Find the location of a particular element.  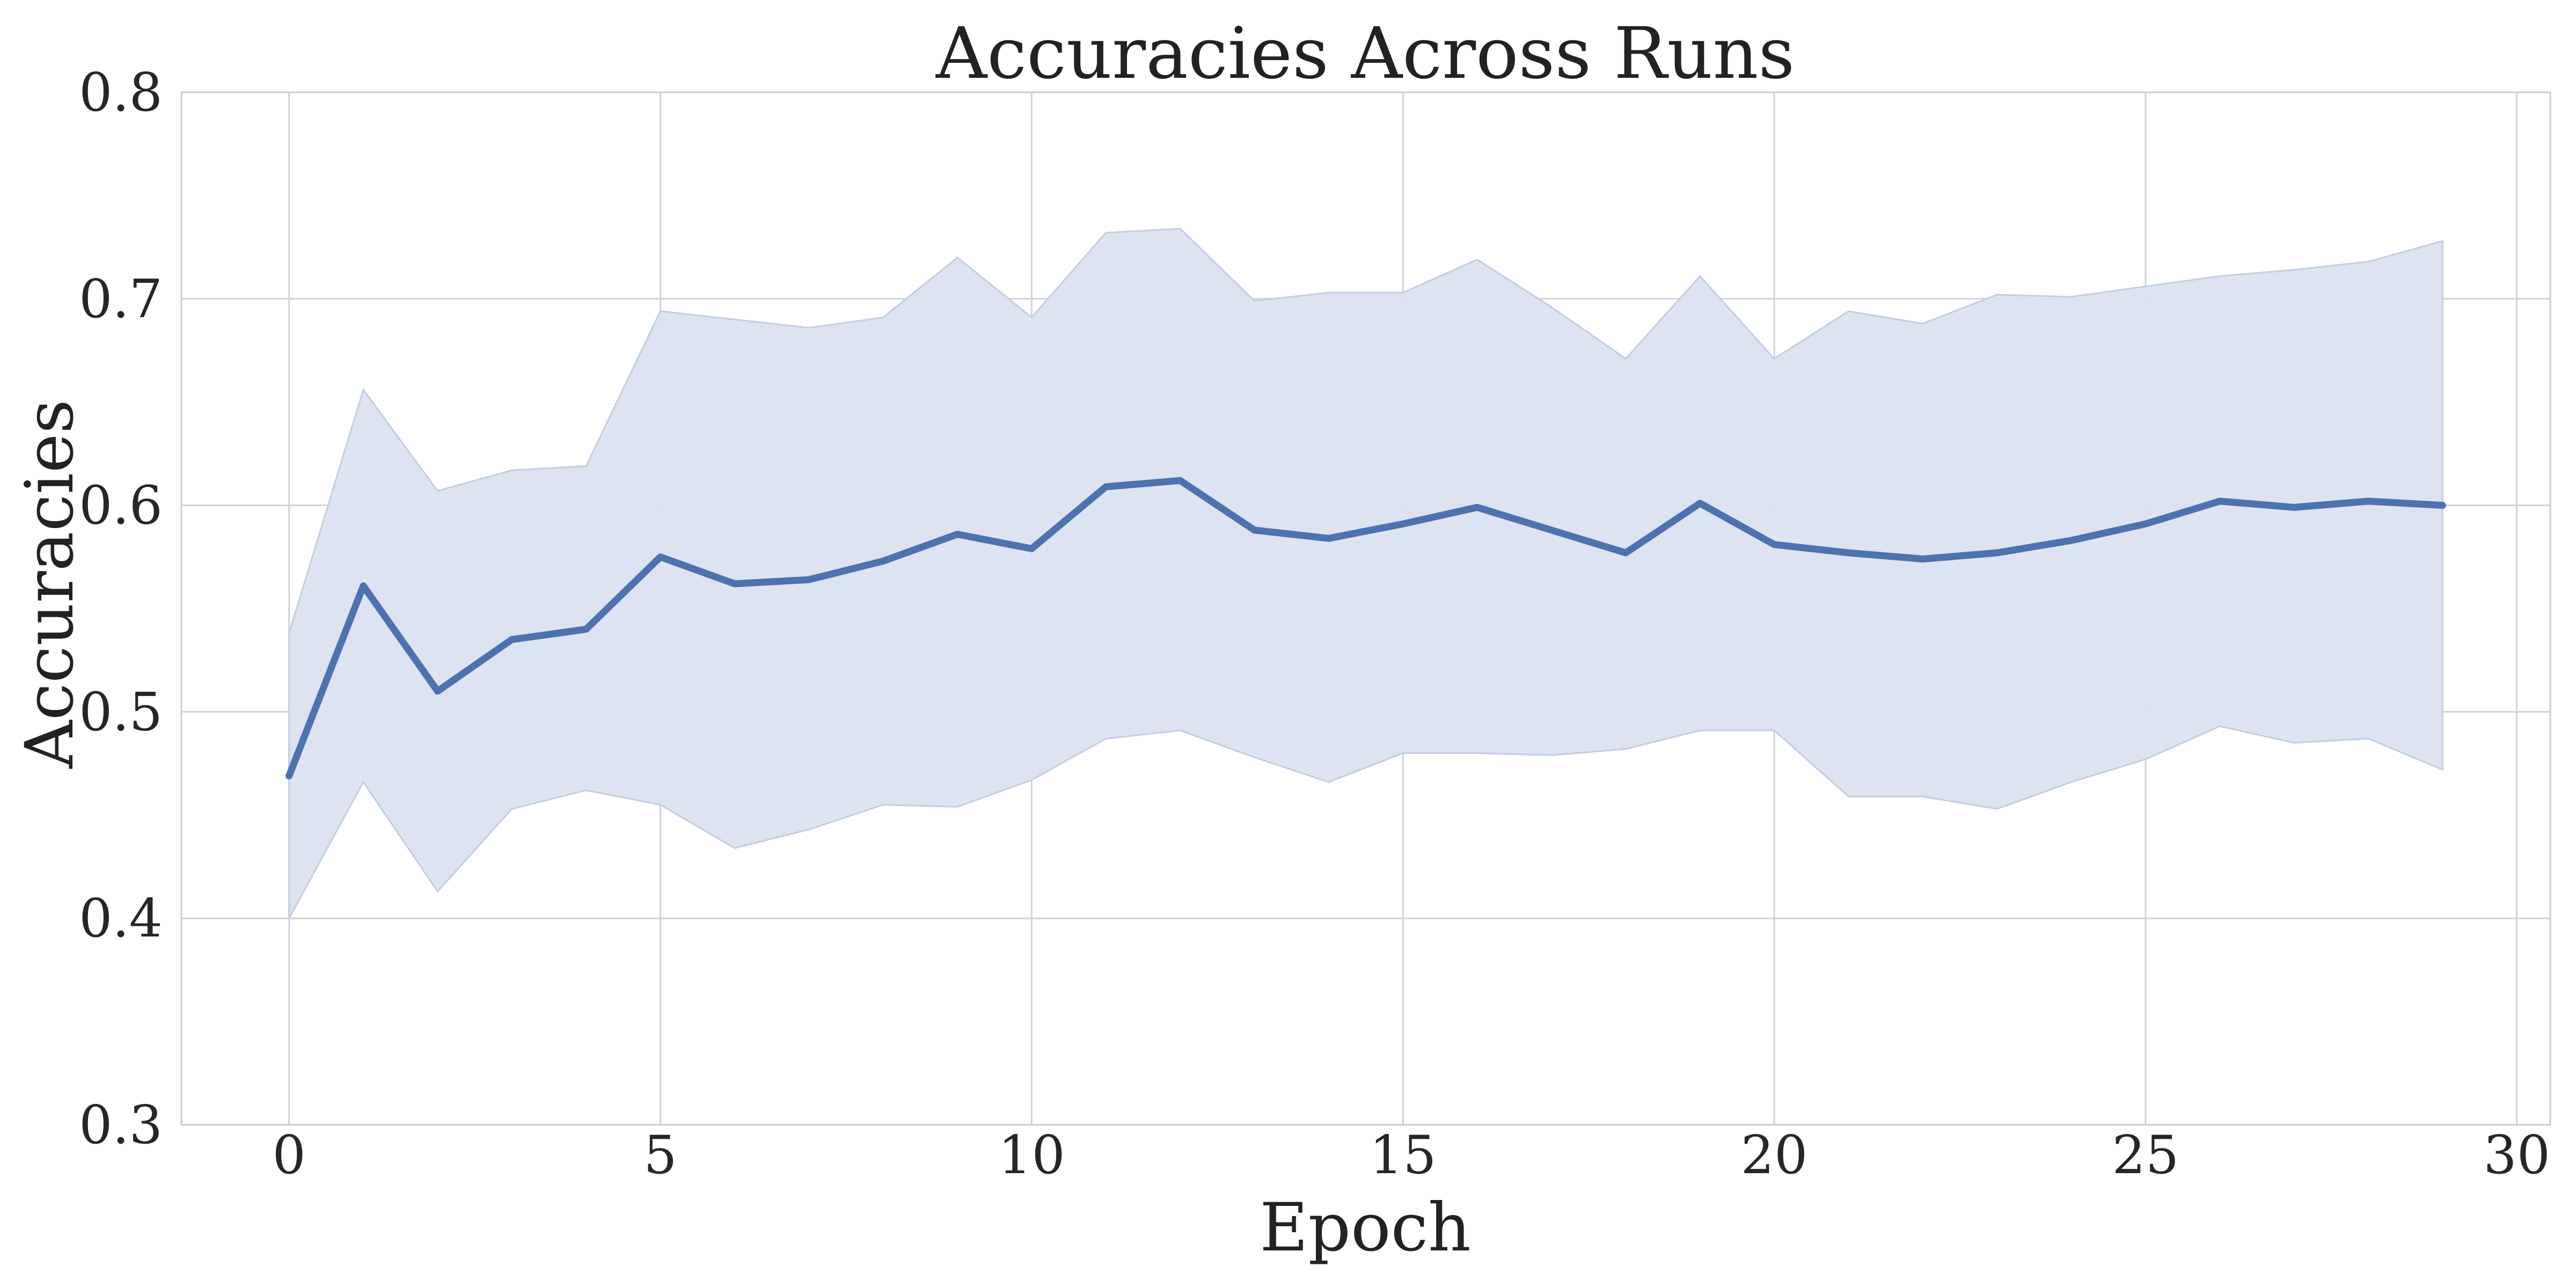

y-tick-label: 0.6 is located at coordinates (121, 506).